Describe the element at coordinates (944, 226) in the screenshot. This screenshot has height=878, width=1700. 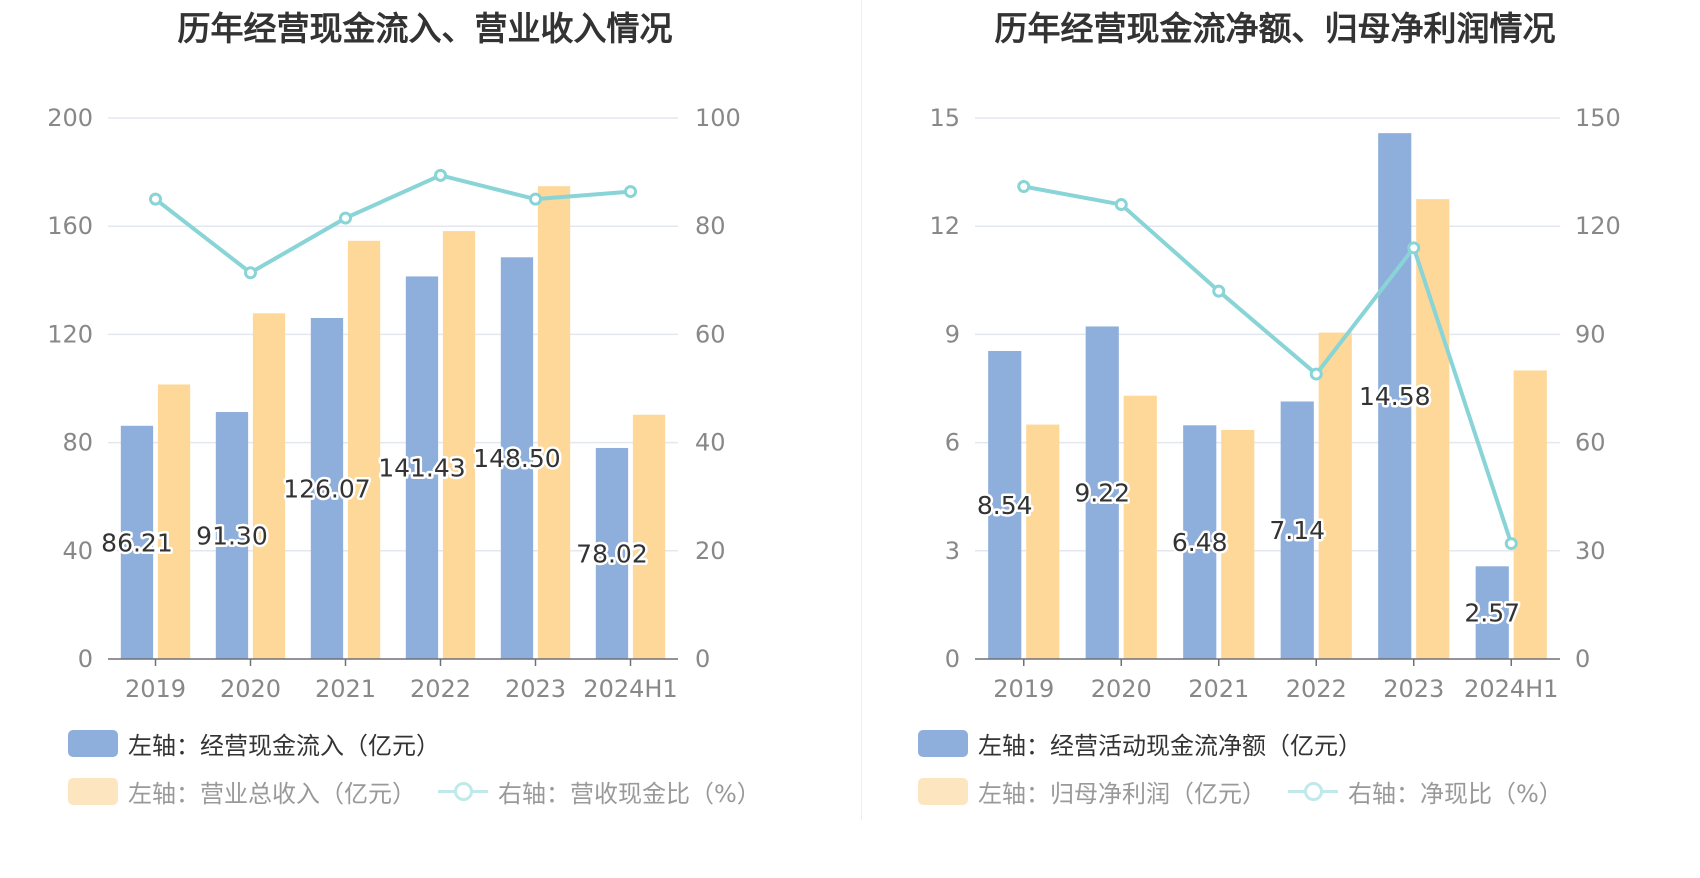
I see `y-left-tick-label: 12` at that location.